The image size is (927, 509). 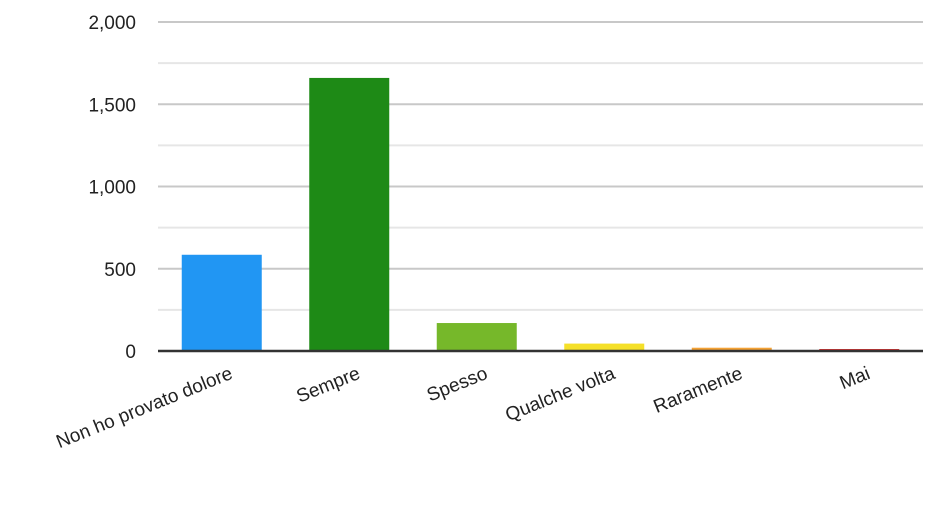 I want to click on x-category-label: Non ho provato dolore, so click(x=144, y=408).